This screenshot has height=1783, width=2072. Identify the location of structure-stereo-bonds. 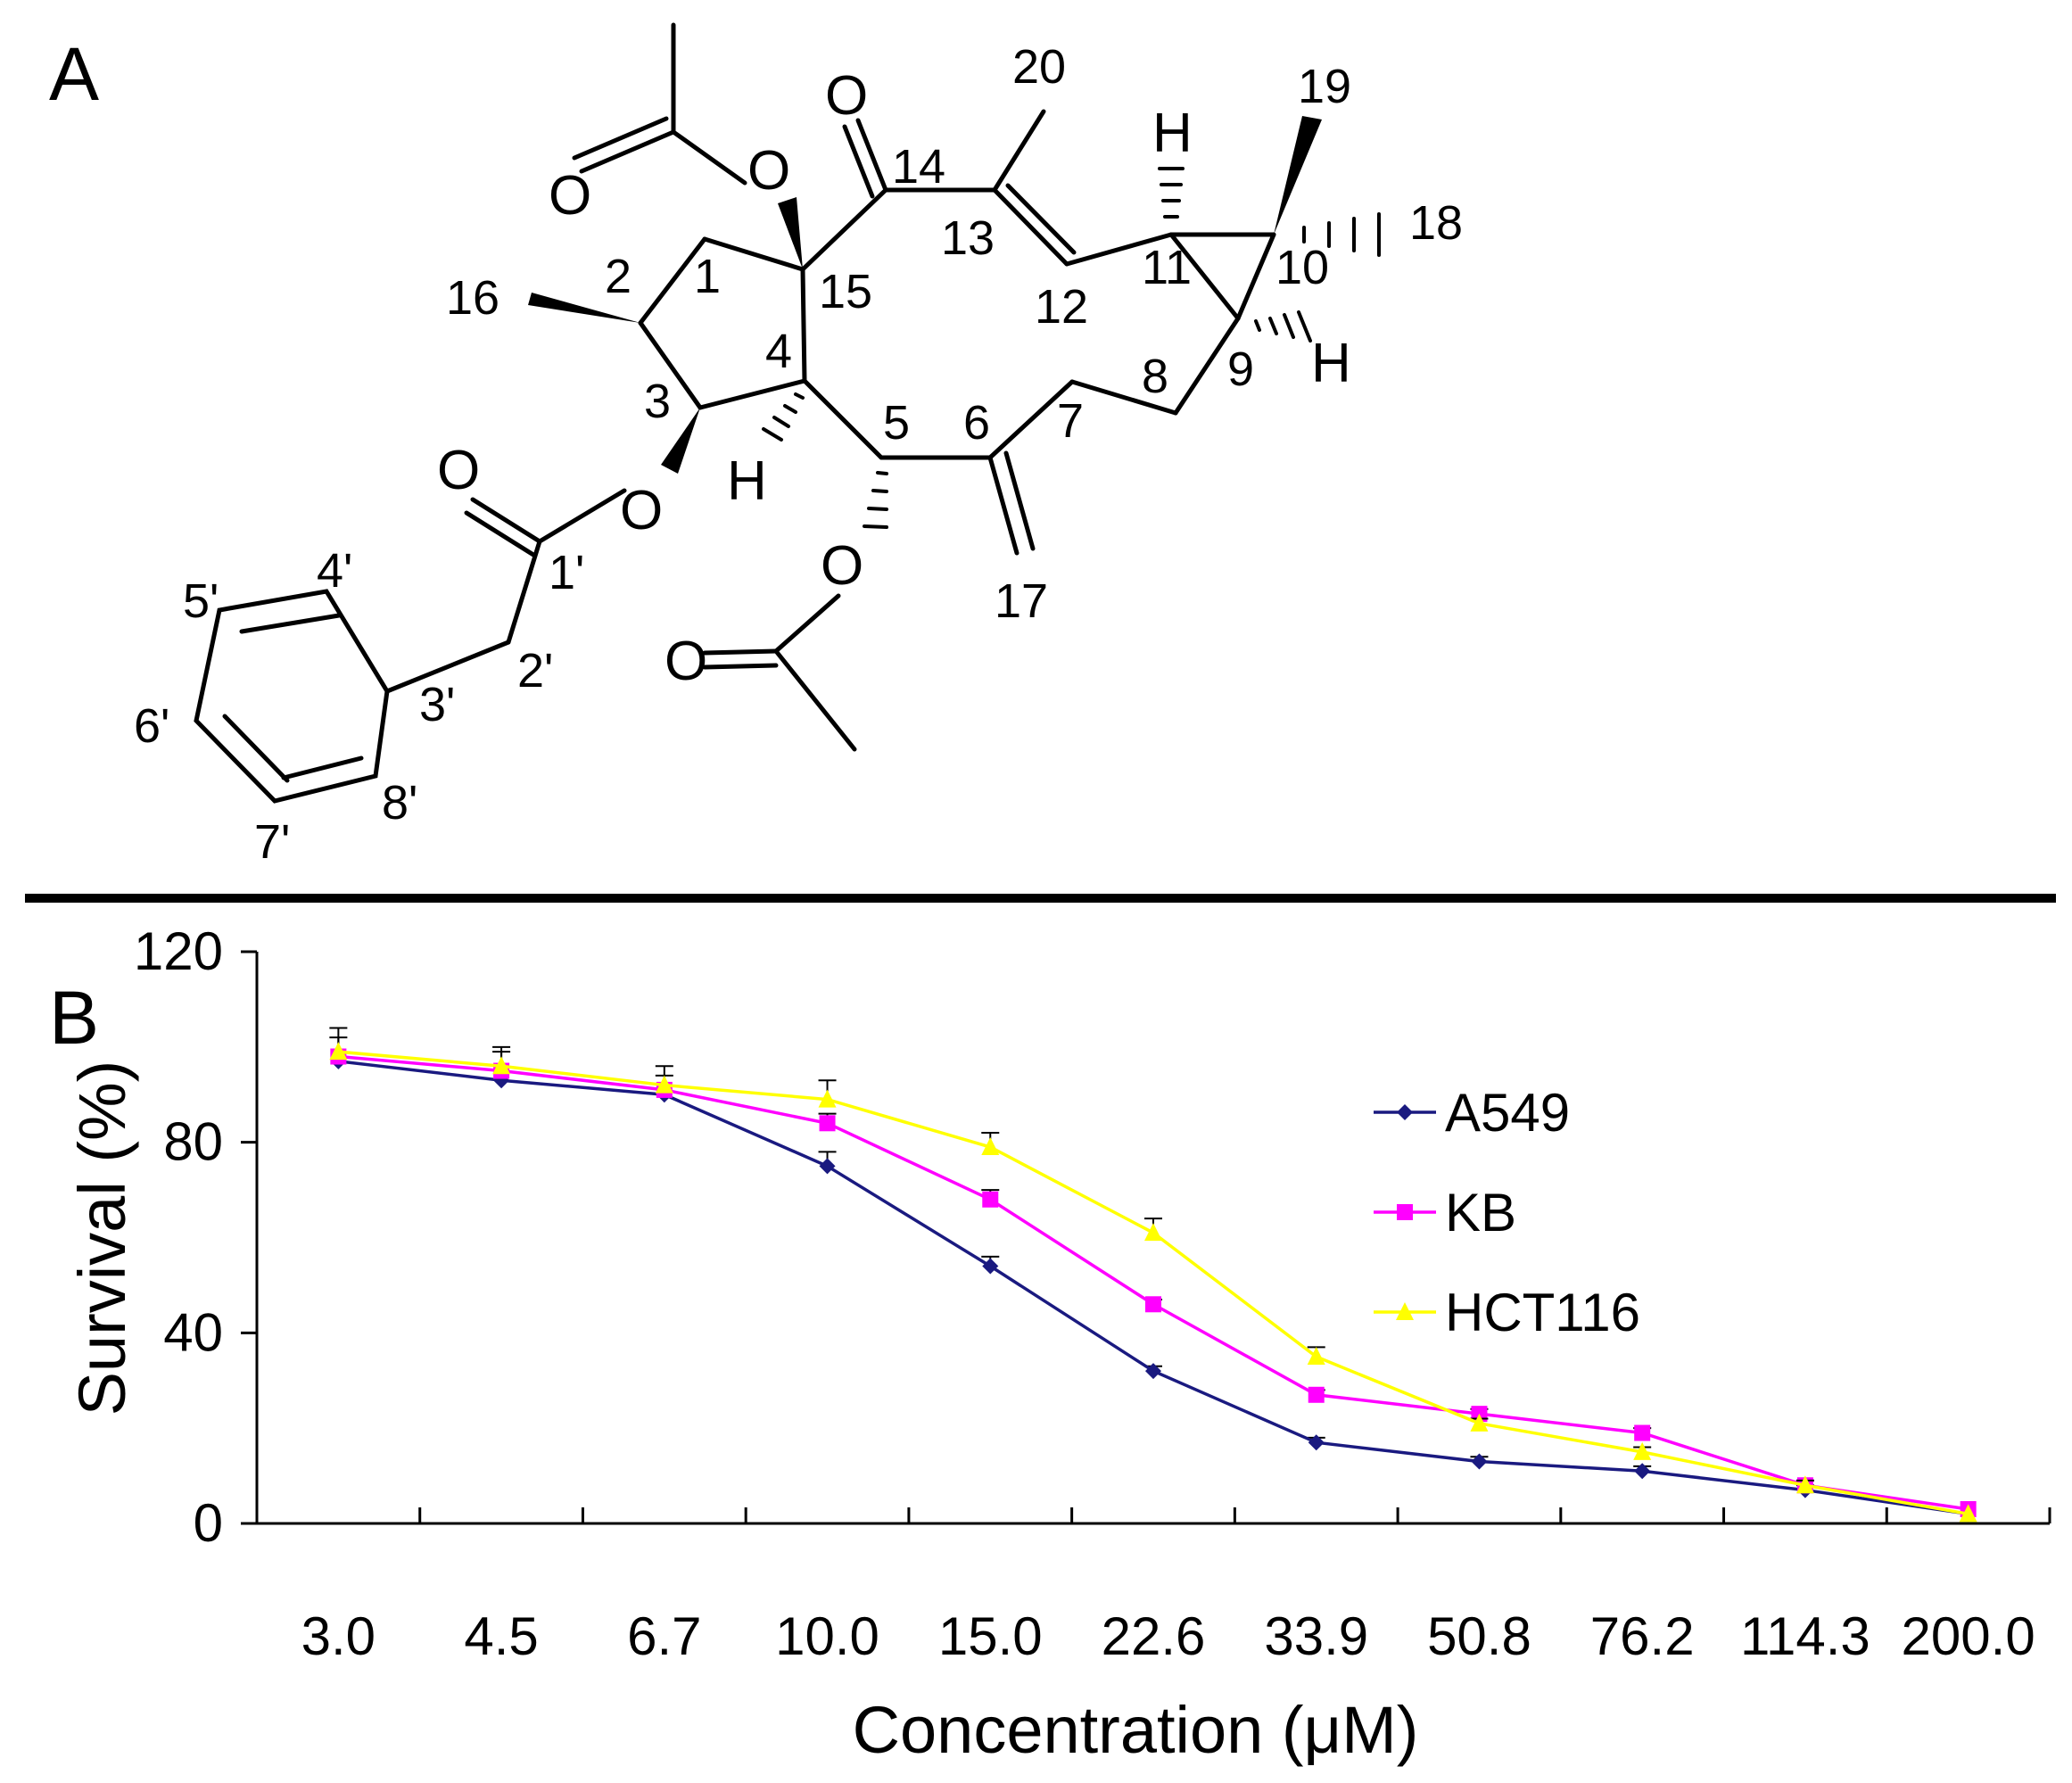
(925, 295).